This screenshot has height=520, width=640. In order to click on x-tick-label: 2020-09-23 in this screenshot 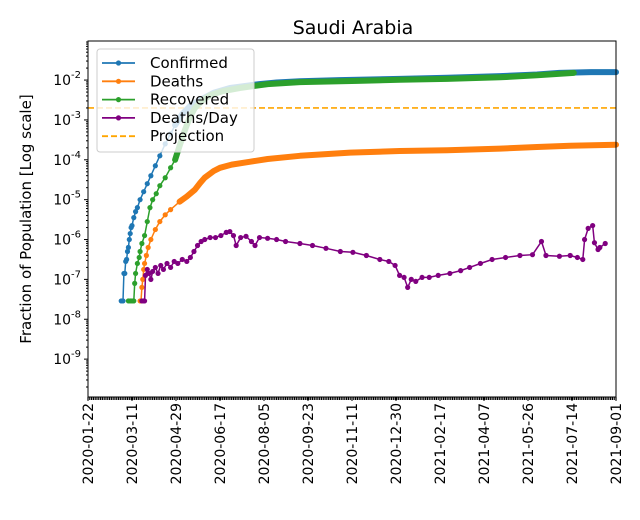, I will do `click(309, 443)`.